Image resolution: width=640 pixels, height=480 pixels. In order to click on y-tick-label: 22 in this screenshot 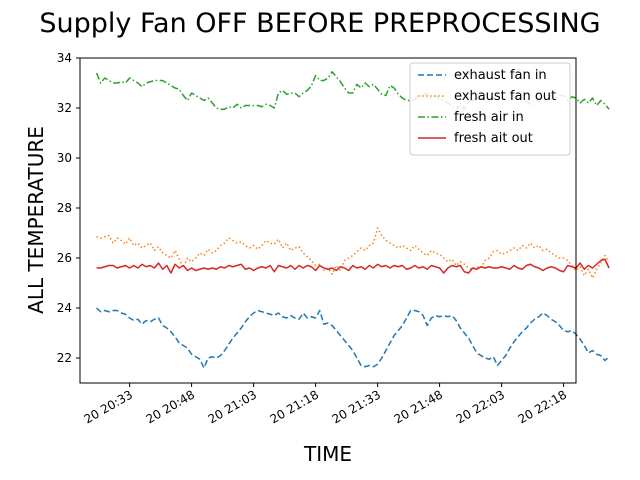, I will do `click(64, 358)`.